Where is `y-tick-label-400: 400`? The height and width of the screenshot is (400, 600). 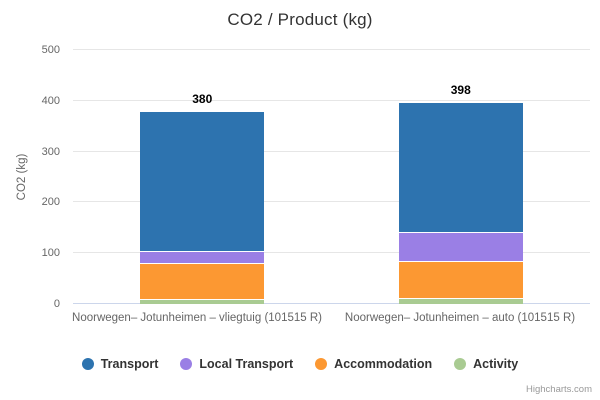
y-tick-label-400: 400 is located at coordinates (50, 100).